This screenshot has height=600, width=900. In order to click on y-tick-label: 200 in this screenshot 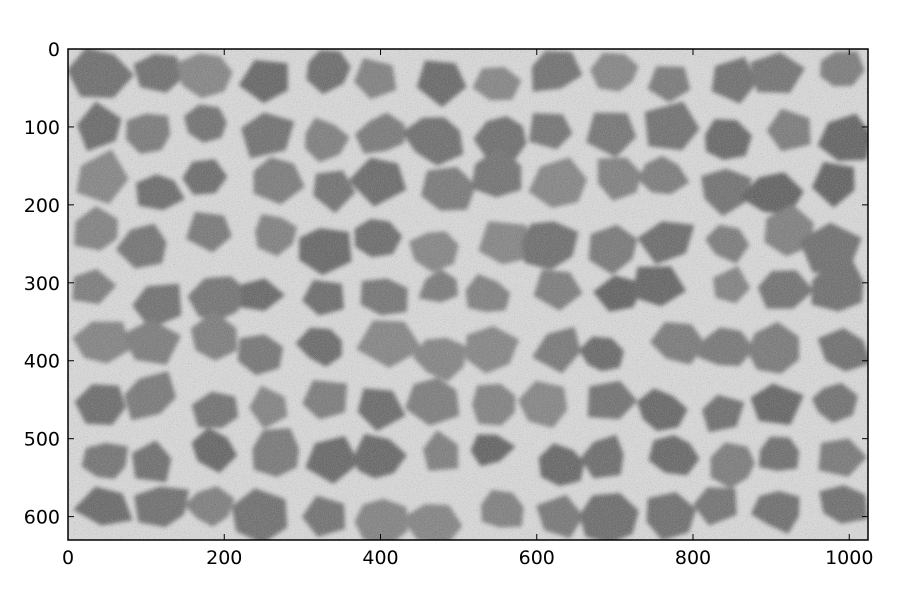, I will do `click(42, 206)`.